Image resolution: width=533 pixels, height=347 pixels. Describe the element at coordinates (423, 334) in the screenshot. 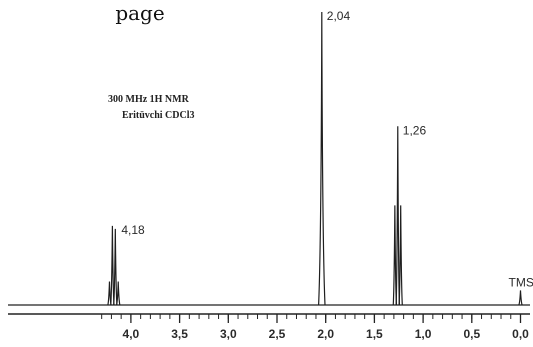

I see `x-axis-tick-label: 1,0` at that location.